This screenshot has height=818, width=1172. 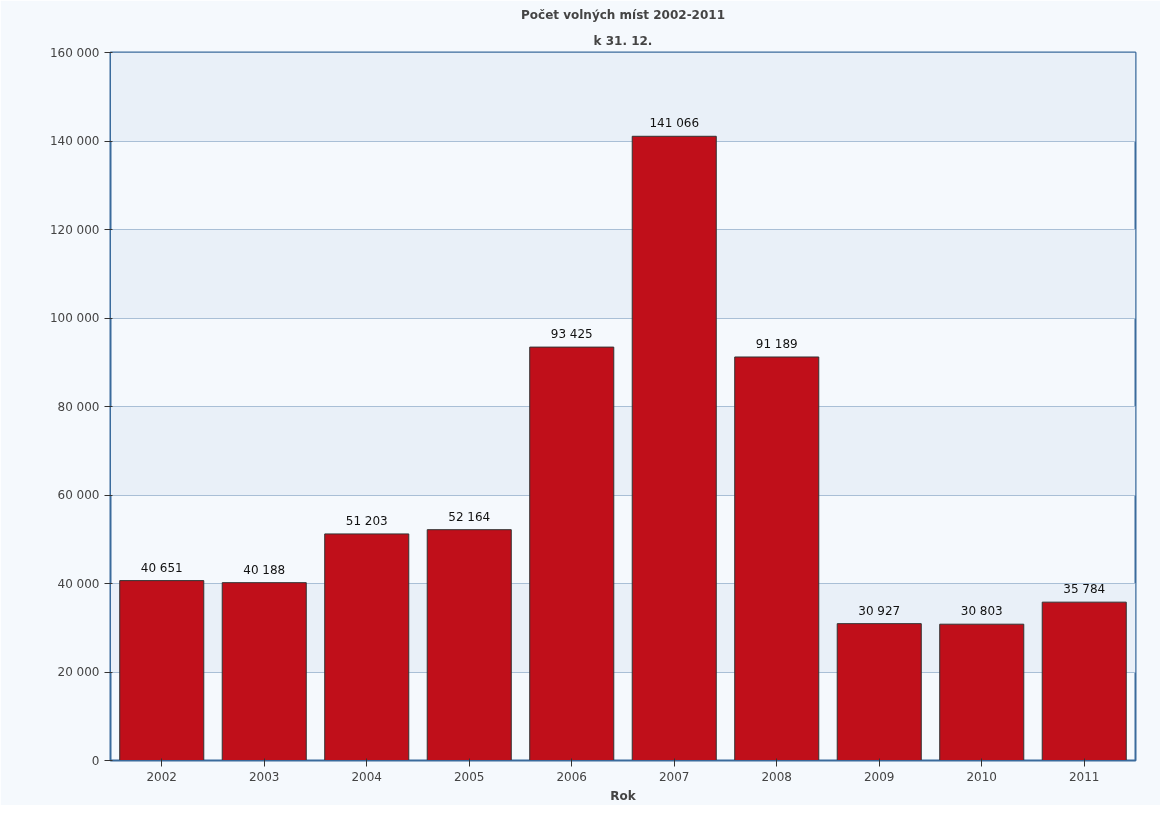 I want to click on x-tick-label: 2011, so click(x=1084, y=776).